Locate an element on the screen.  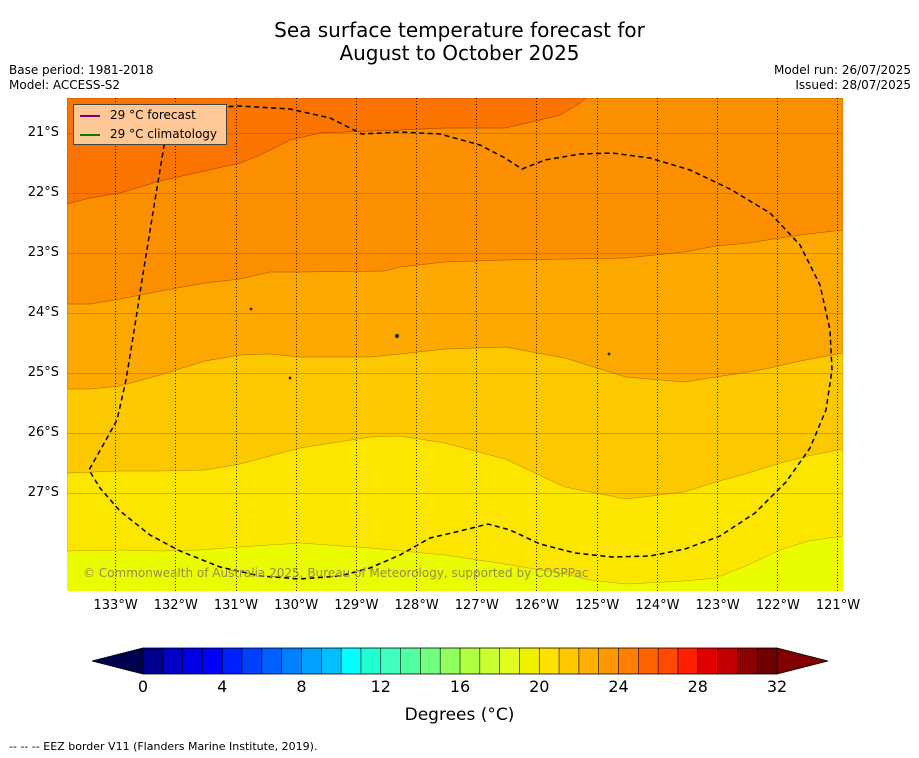
meta-left: Base period: 1981-2018 Model: ACCESS-S2 is located at coordinates (81, 78).